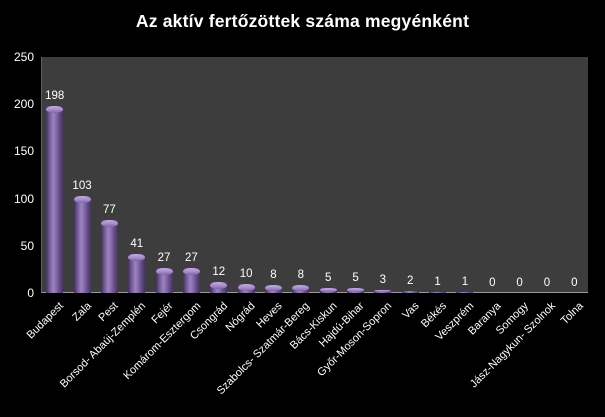 The width and height of the screenshot is (605, 417). I want to click on y-axis-tick-label: 250, so click(23, 57).